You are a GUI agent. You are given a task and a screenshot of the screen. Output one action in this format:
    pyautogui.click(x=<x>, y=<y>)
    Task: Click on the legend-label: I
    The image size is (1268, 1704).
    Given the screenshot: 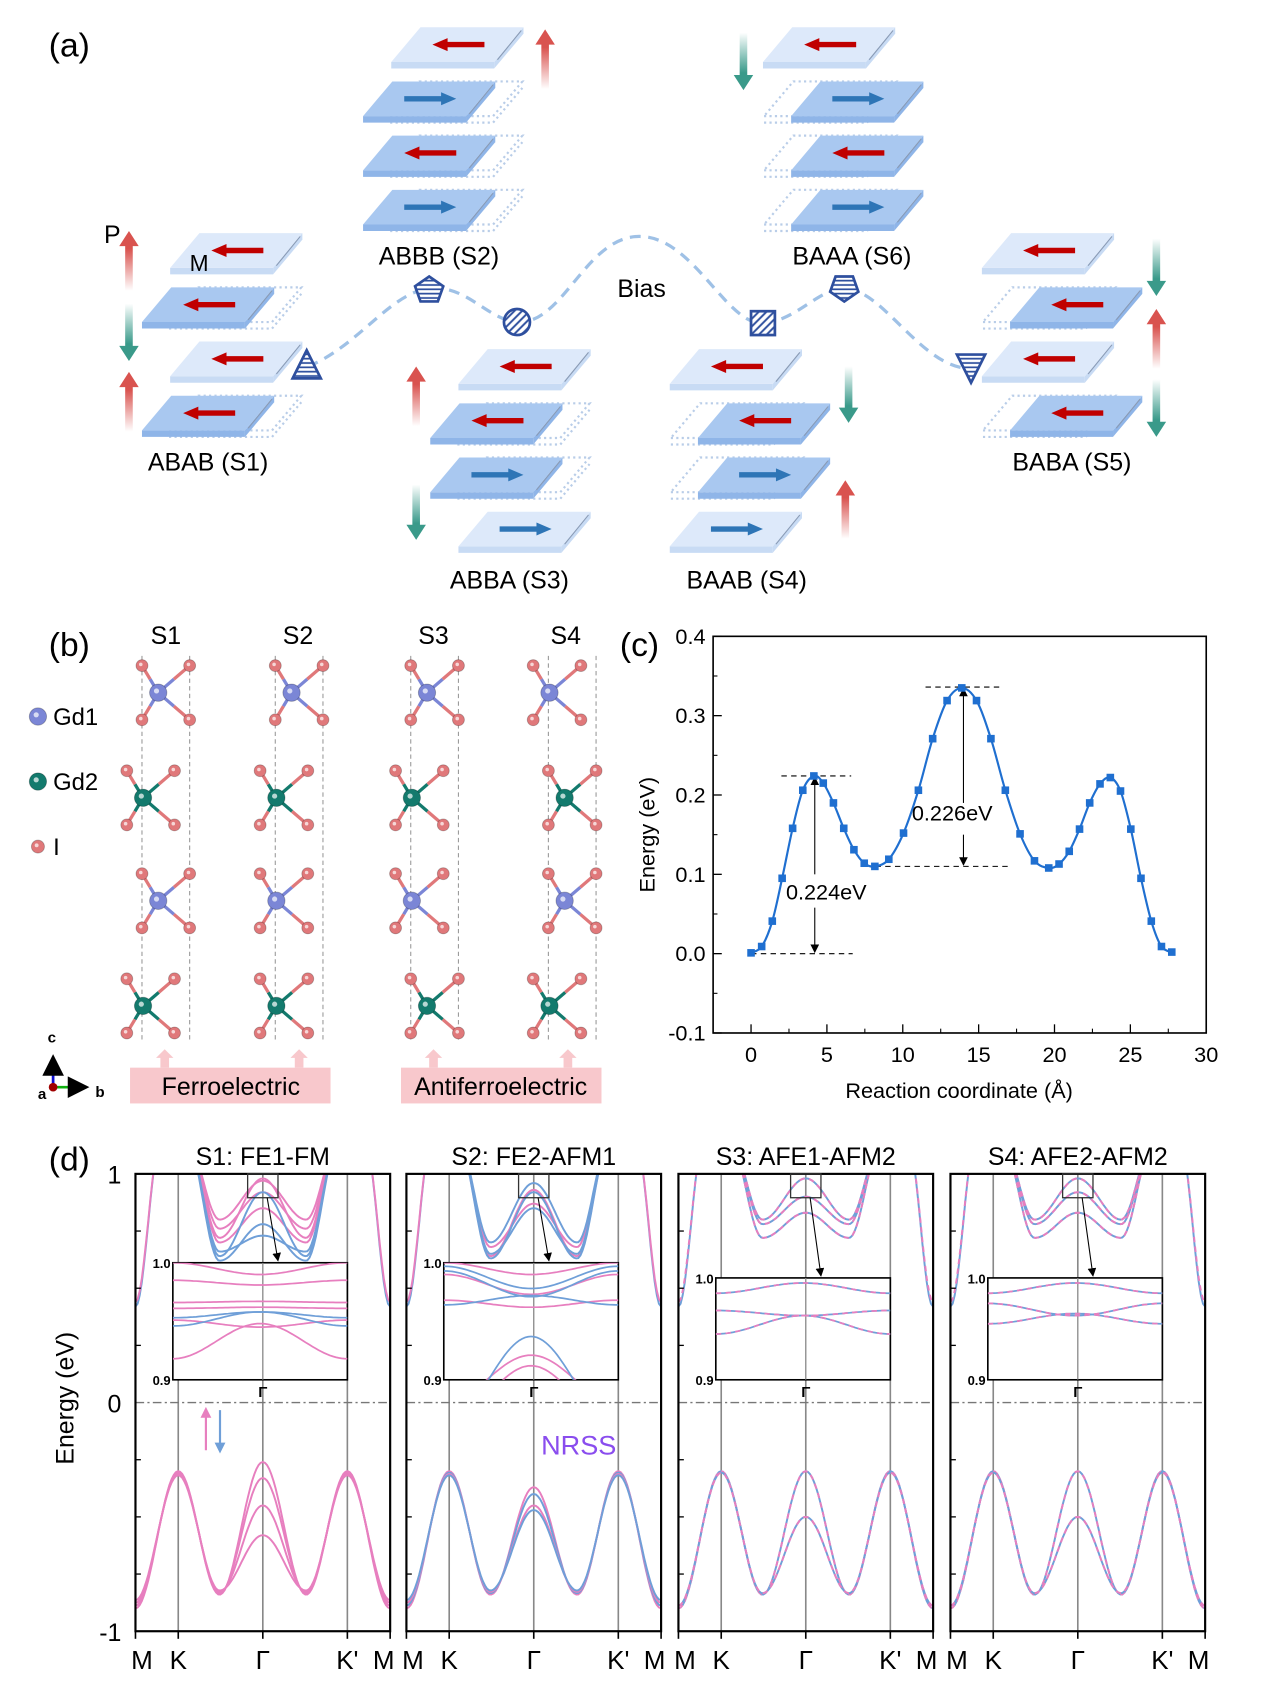 What is the action you would take?
    pyautogui.click(x=56, y=847)
    